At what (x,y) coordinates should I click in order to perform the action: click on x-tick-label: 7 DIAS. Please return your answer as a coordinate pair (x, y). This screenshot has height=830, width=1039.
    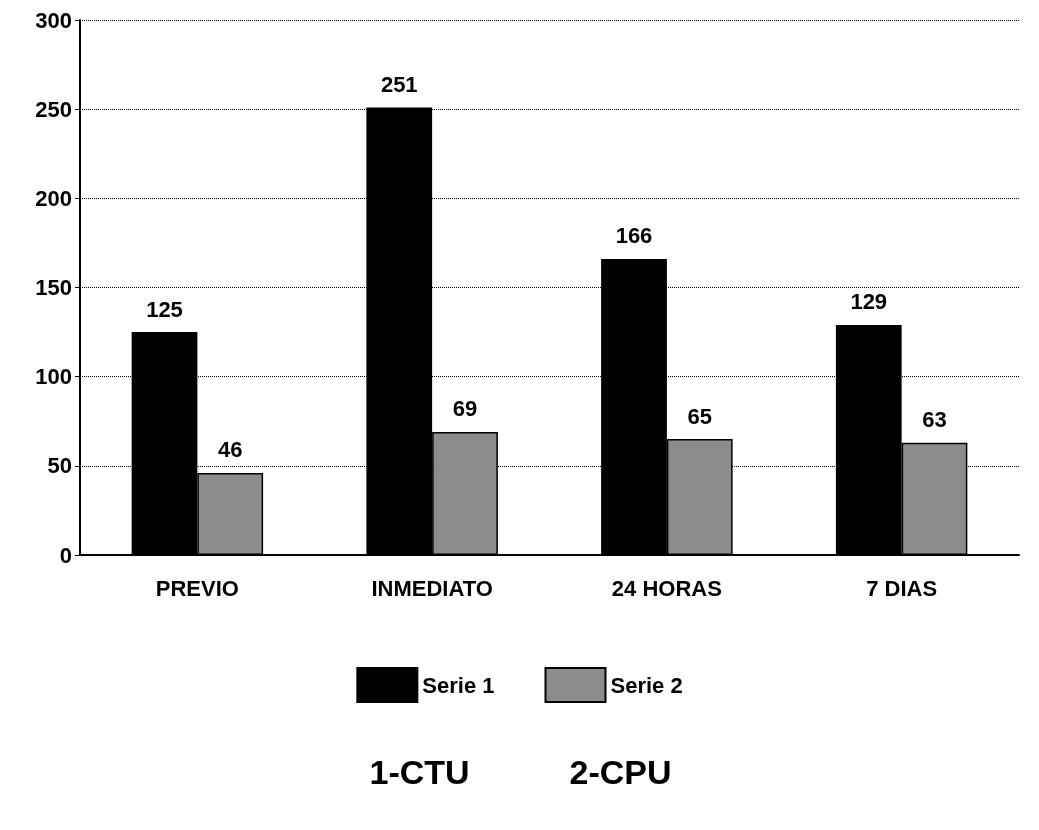
    Looking at the image, I should click on (902, 588).